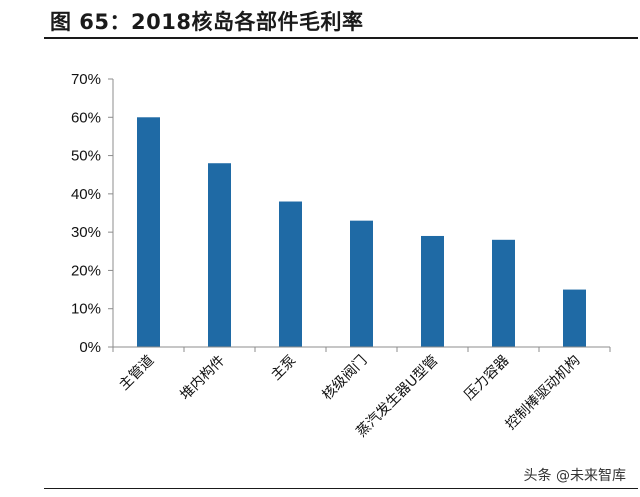  Describe the element at coordinates (283, 368) in the screenshot. I see `x-category-label: 主泵` at that location.